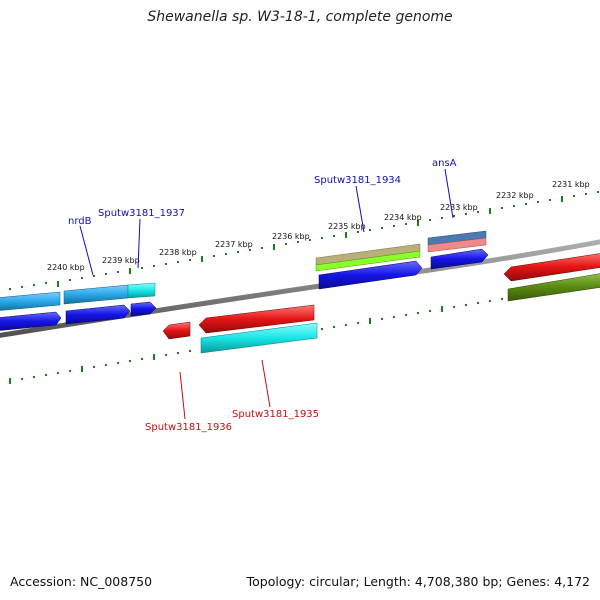 Image resolution: width=600 pixels, height=600 pixels. Describe the element at coordinates (360, 209) in the screenshot. I see `leader-line-sputw1934` at that location.